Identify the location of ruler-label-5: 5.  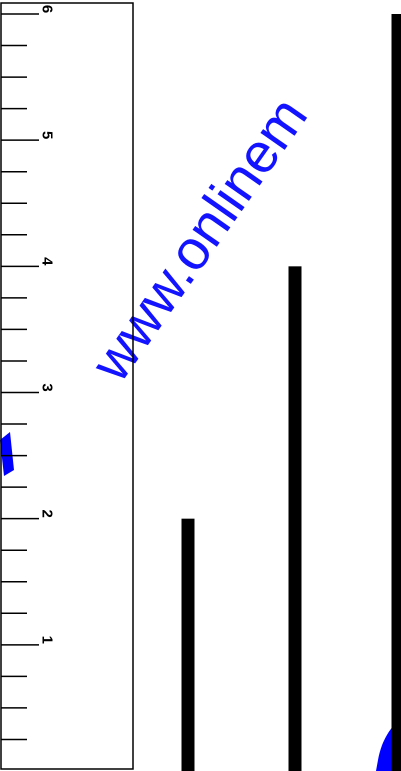
(47, 135).